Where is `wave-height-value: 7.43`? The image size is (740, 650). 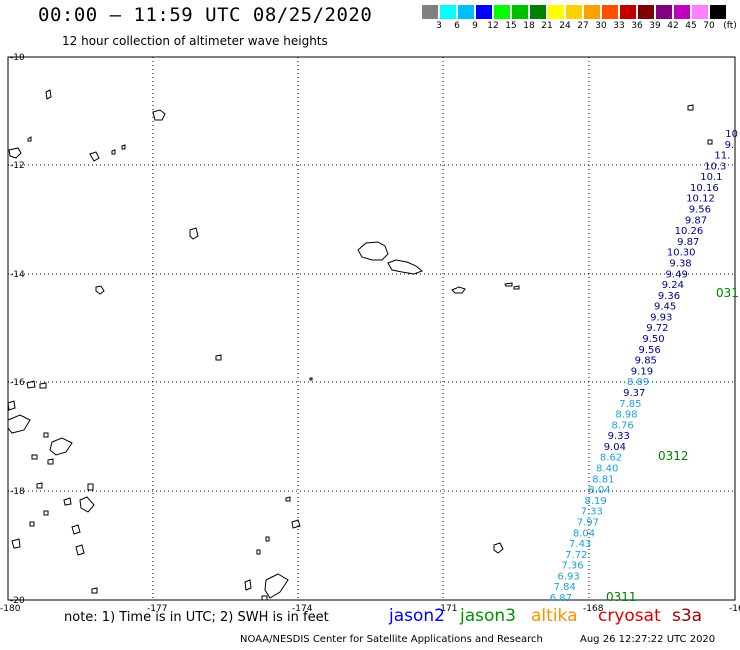 wave-height-value: 7.43 is located at coordinates (580, 544).